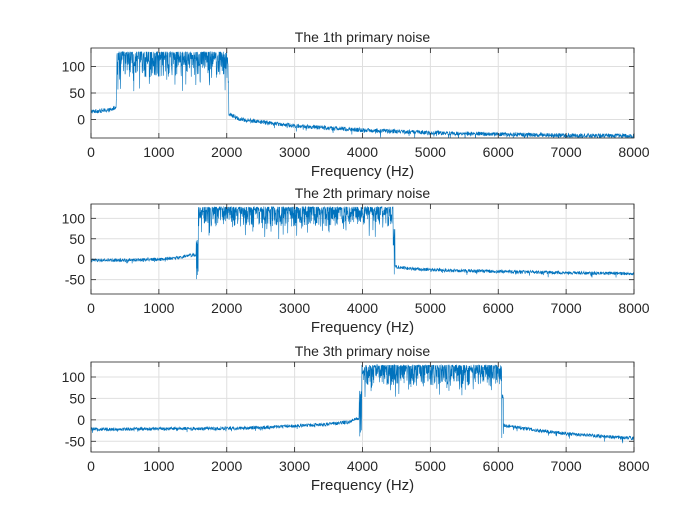  What do you see at coordinates (363, 193) in the screenshot?
I see `chart-title: The 2th primary noise` at bounding box center [363, 193].